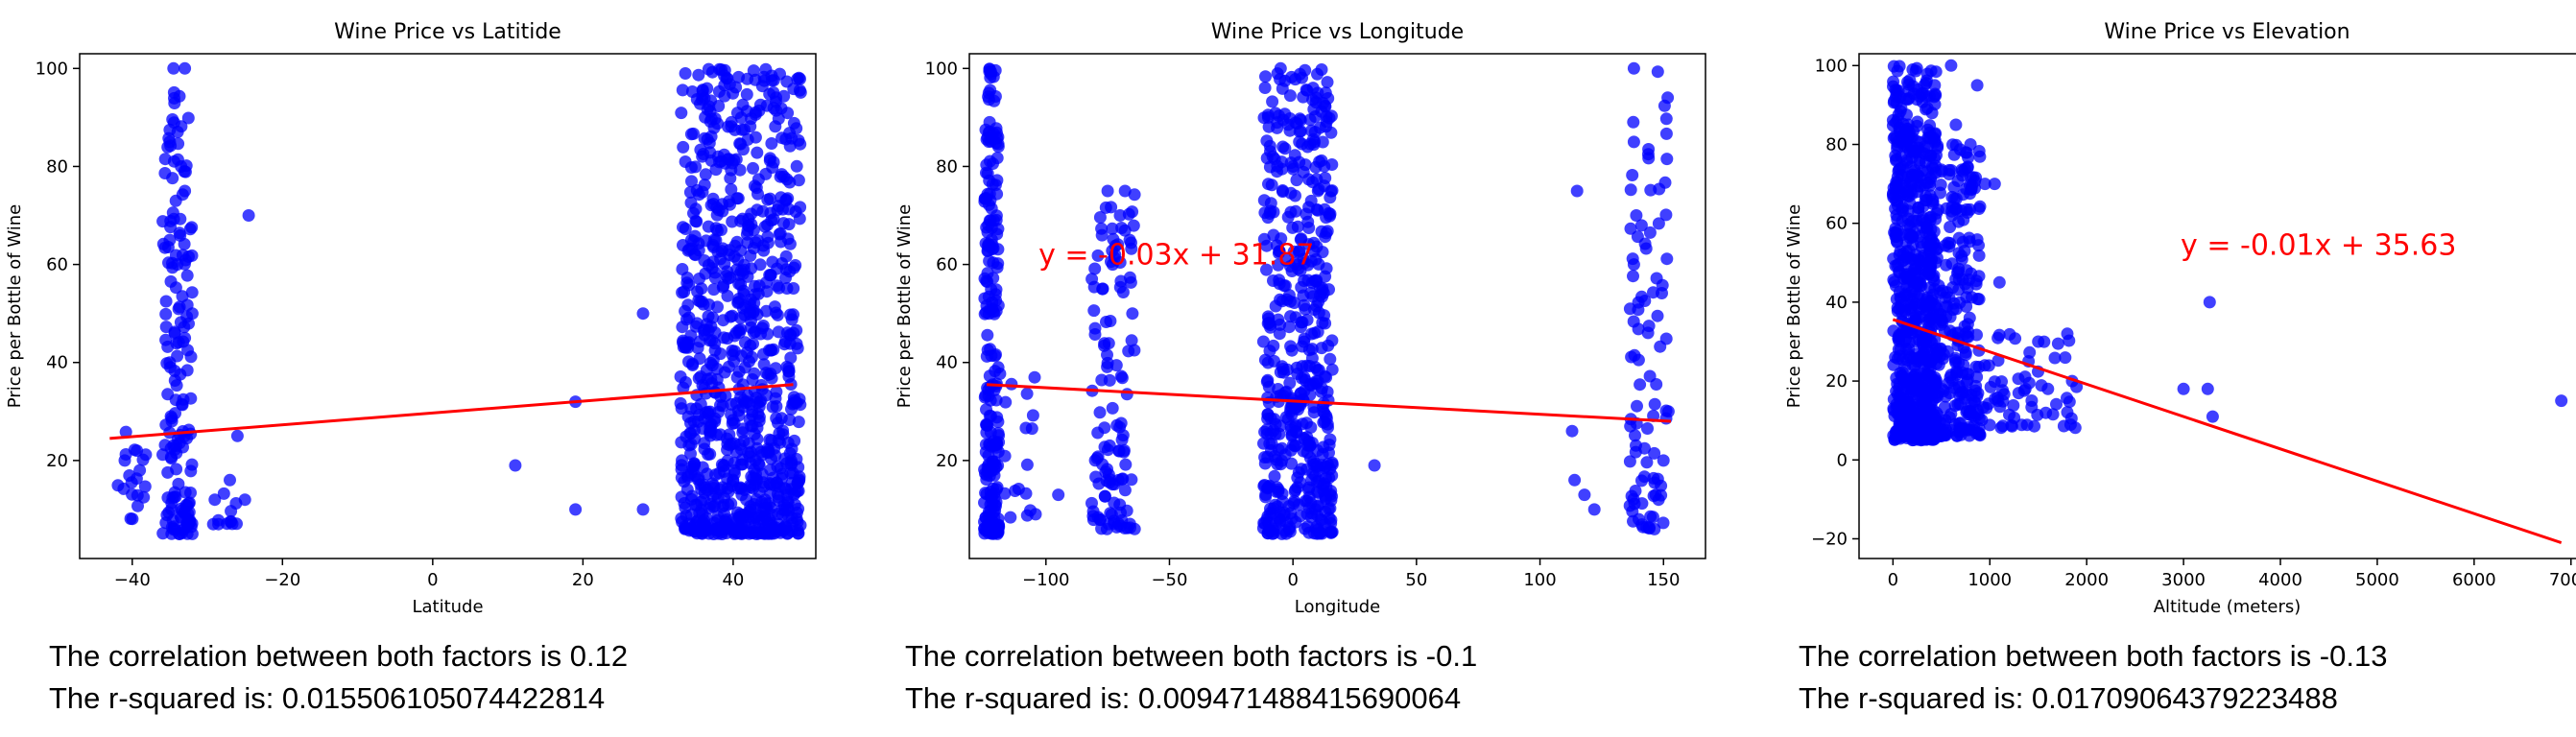  I want to click on y-tick-label: 80, so click(57, 166).